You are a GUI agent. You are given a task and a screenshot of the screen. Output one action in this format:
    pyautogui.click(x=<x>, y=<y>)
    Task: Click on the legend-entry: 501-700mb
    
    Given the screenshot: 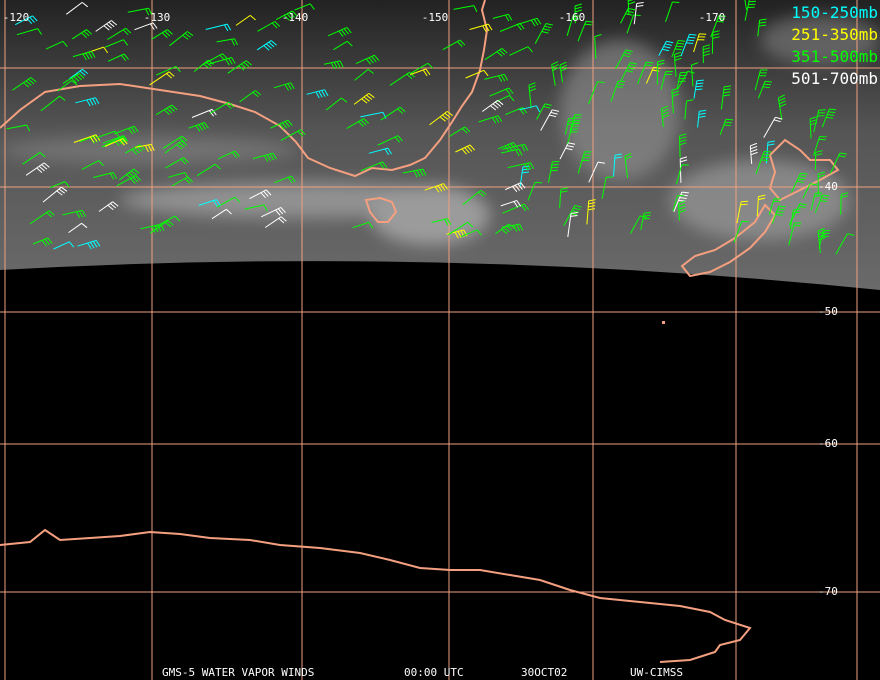 What is the action you would take?
    pyautogui.click(x=834, y=78)
    